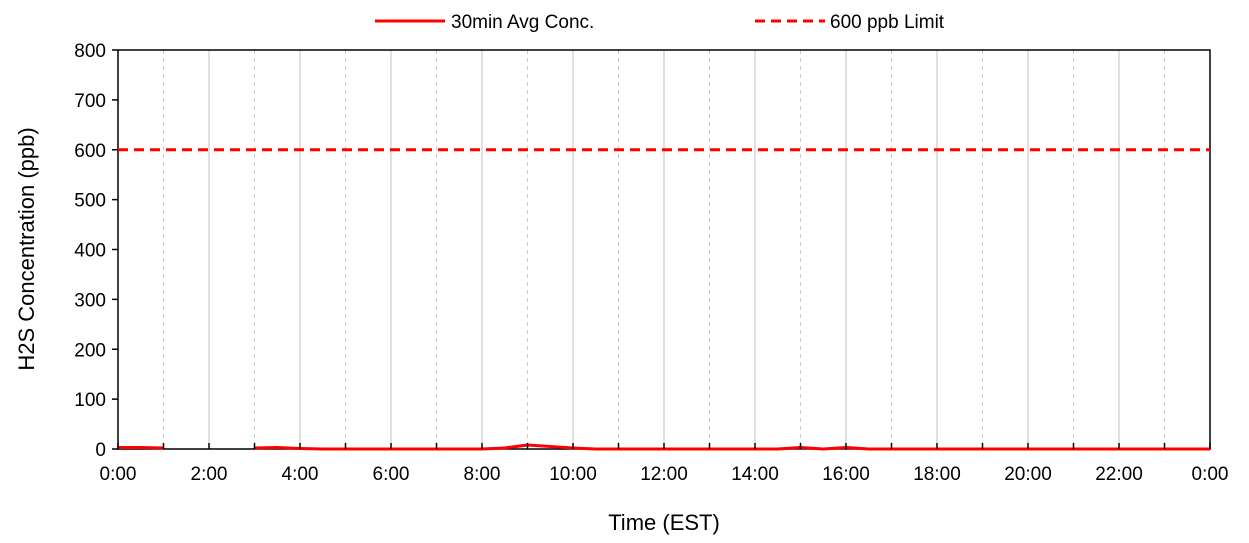  Describe the element at coordinates (300, 474) in the screenshot. I see `x-tick-label: 4:00` at that location.